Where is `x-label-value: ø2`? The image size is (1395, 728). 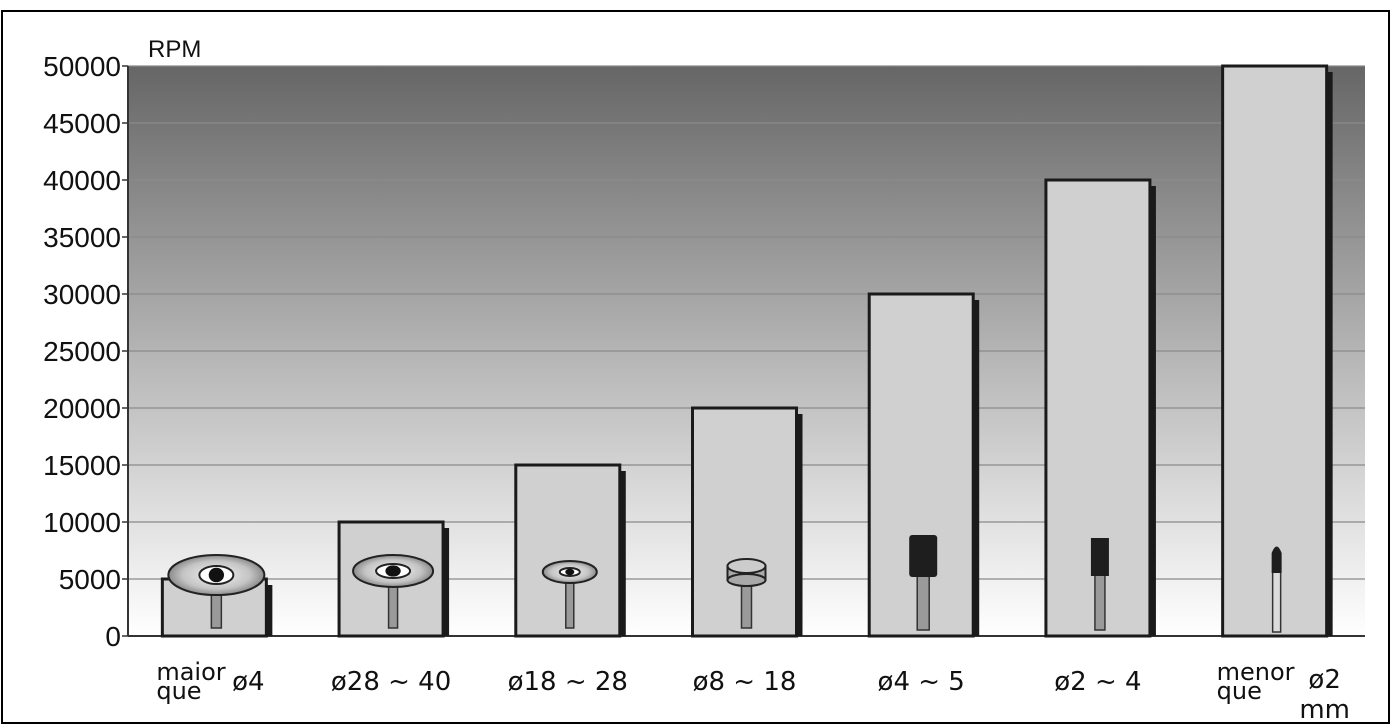 x-label-value: ø2 is located at coordinates (1324, 680).